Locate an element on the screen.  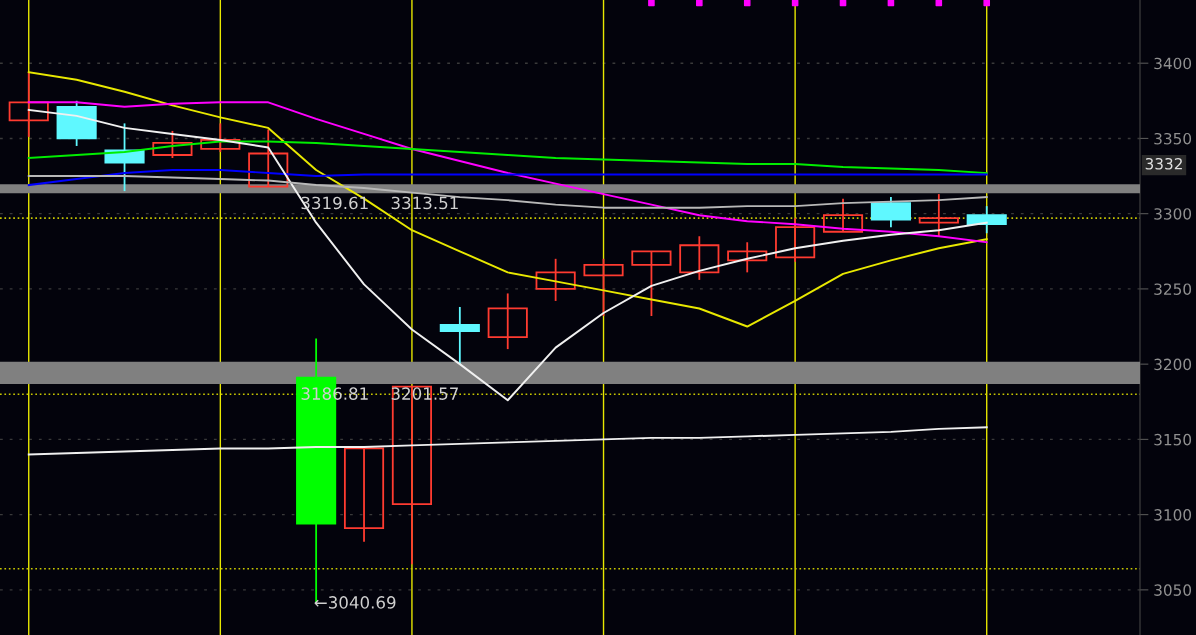
y-tick-label: 3250 is located at coordinates (1173, 289).